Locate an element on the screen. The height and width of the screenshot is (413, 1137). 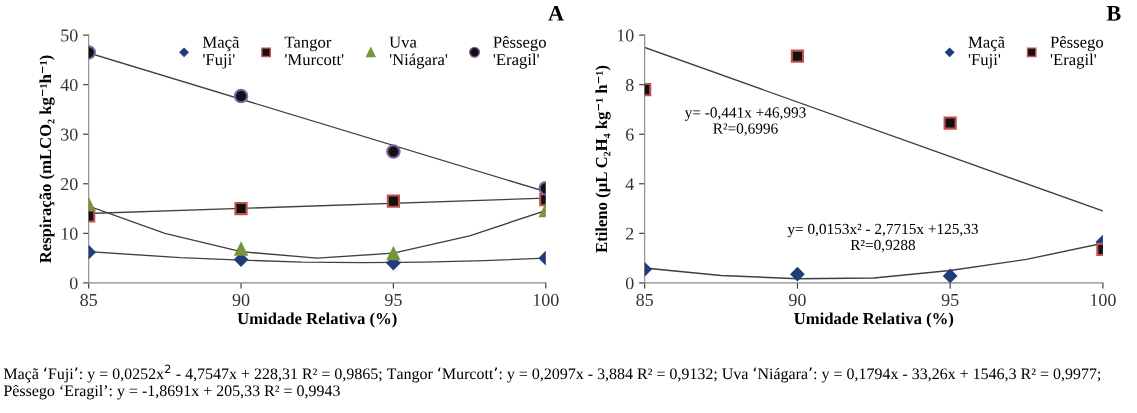
y-tick-label: 50 is located at coordinates (69, 35).